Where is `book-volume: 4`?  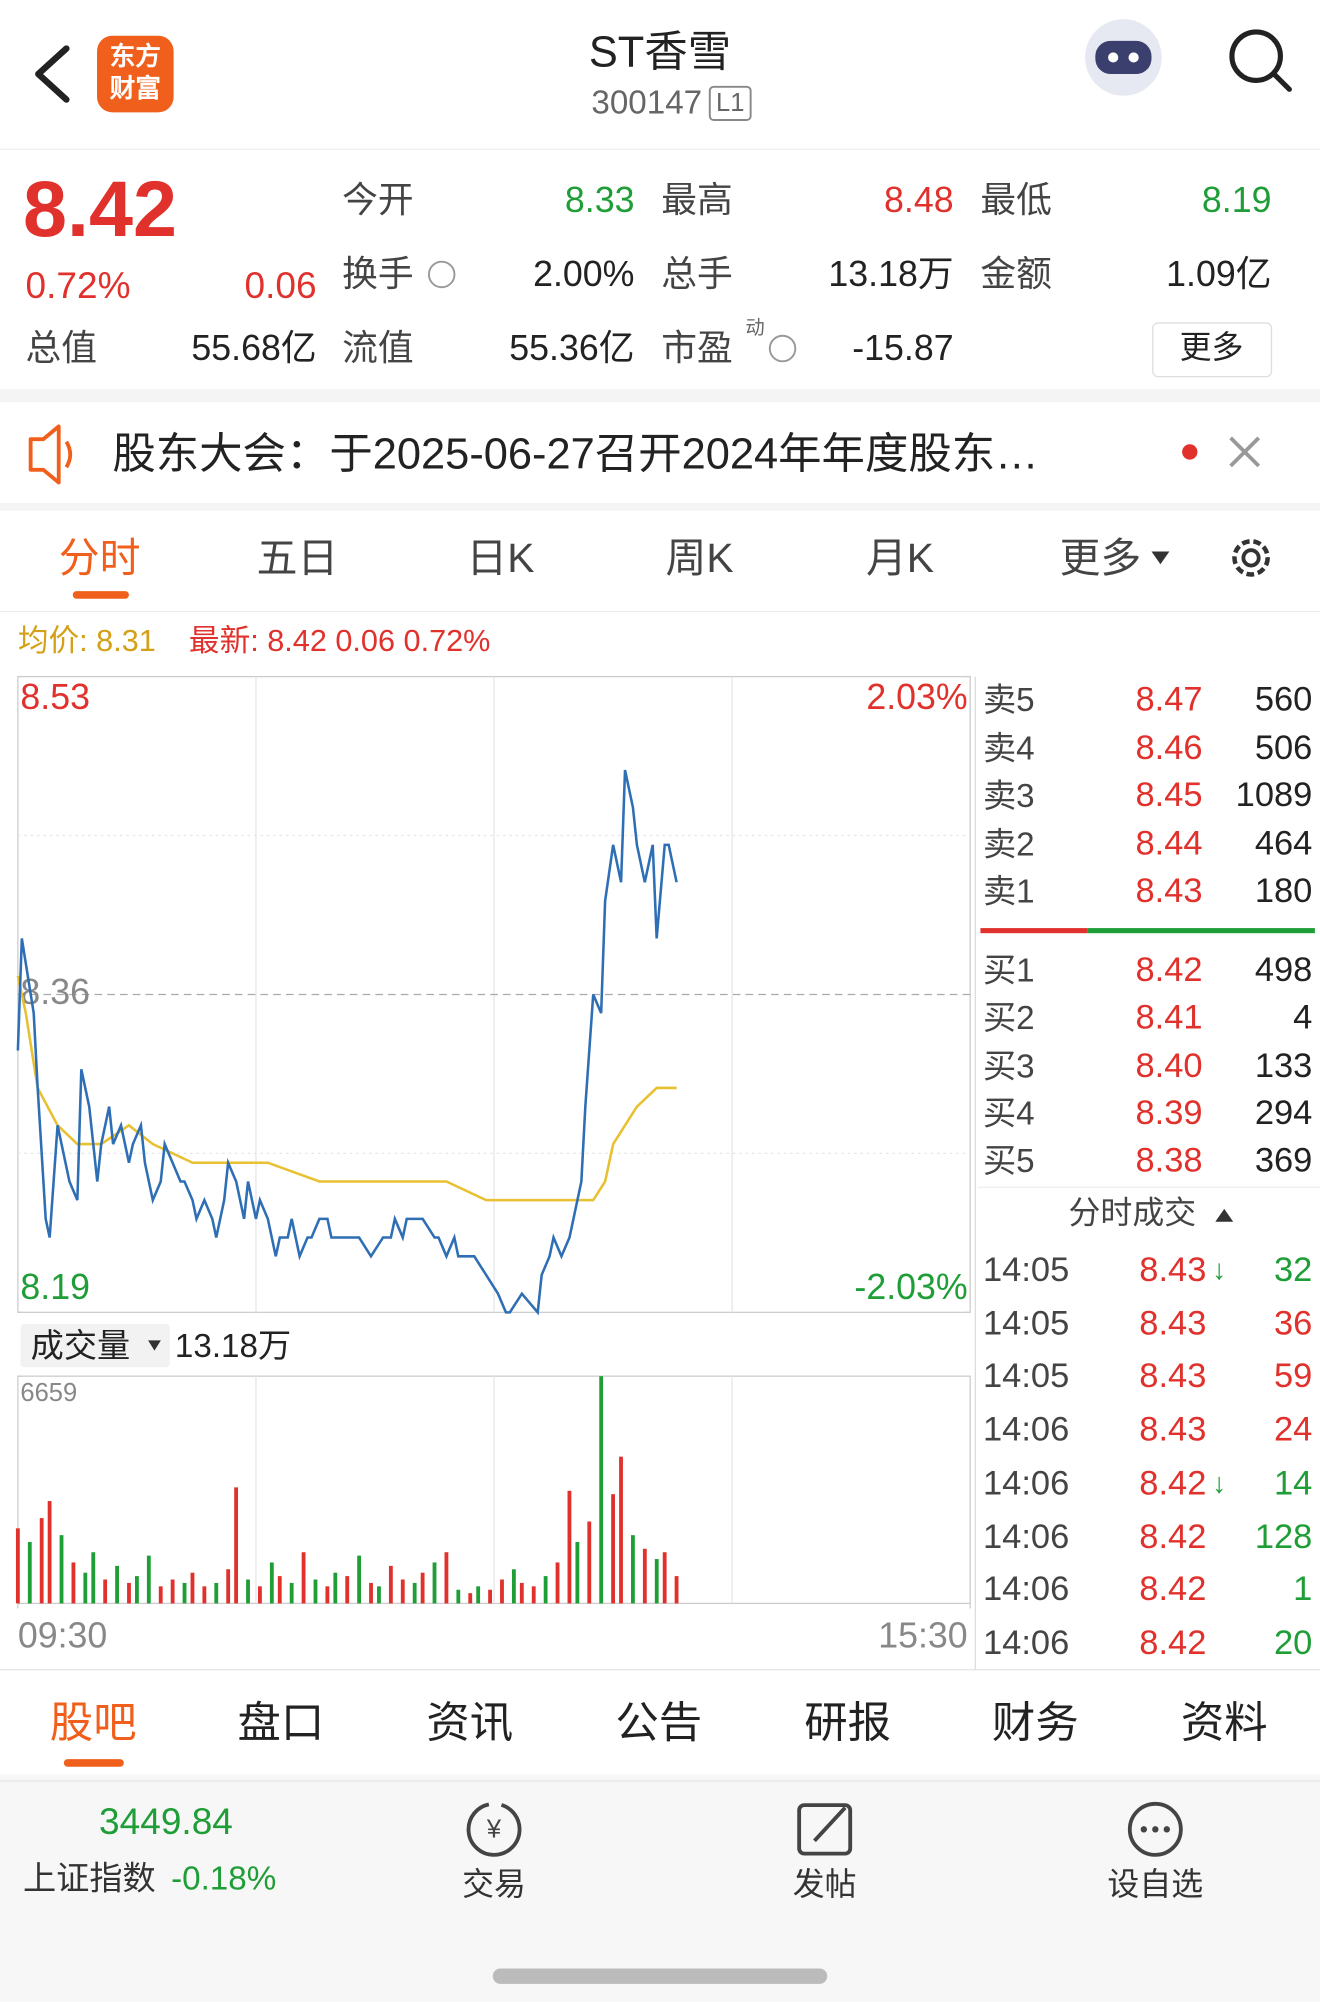
book-volume: 4 is located at coordinates (1303, 1017).